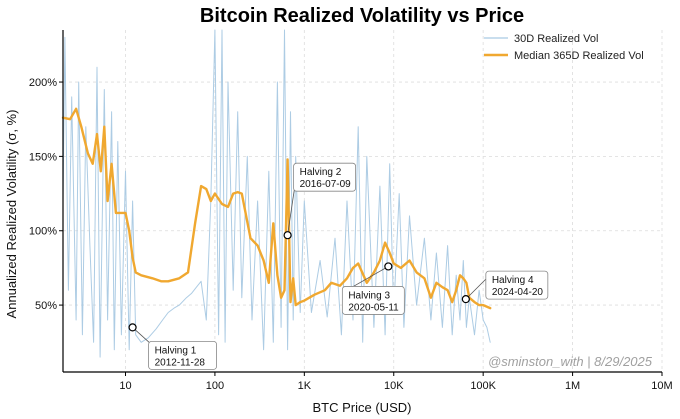 The width and height of the screenshot is (680, 419). What do you see at coordinates (362, 407) in the screenshot?
I see `x-axis-label: BTC Price (USD)` at bounding box center [362, 407].